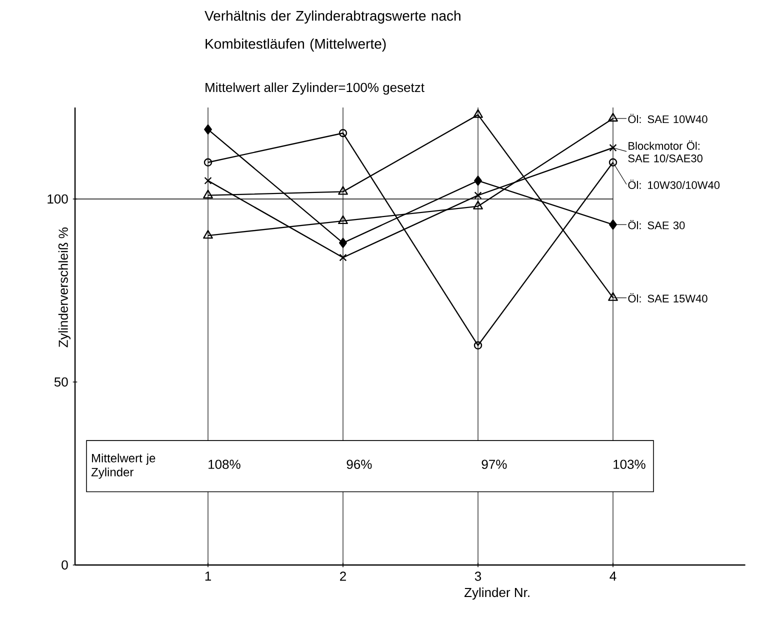 The width and height of the screenshot is (761, 618). What do you see at coordinates (497, 594) in the screenshot?
I see `x-axis-title: Zylinder Nr.` at bounding box center [497, 594].